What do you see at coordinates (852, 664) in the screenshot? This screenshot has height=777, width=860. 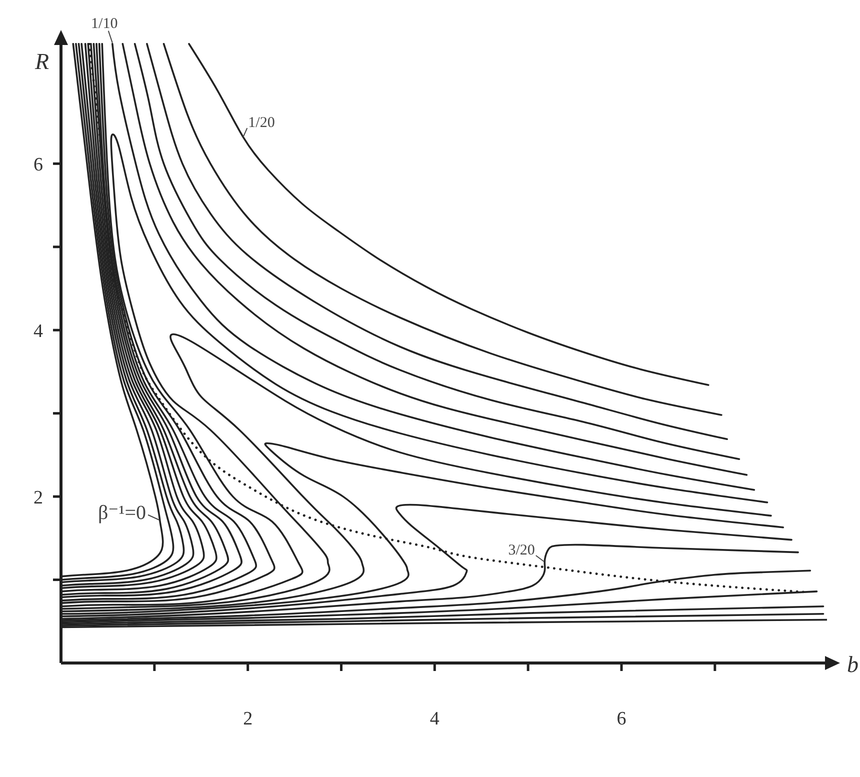 I see `x-axis-title: b` at bounding box center [852, 664].